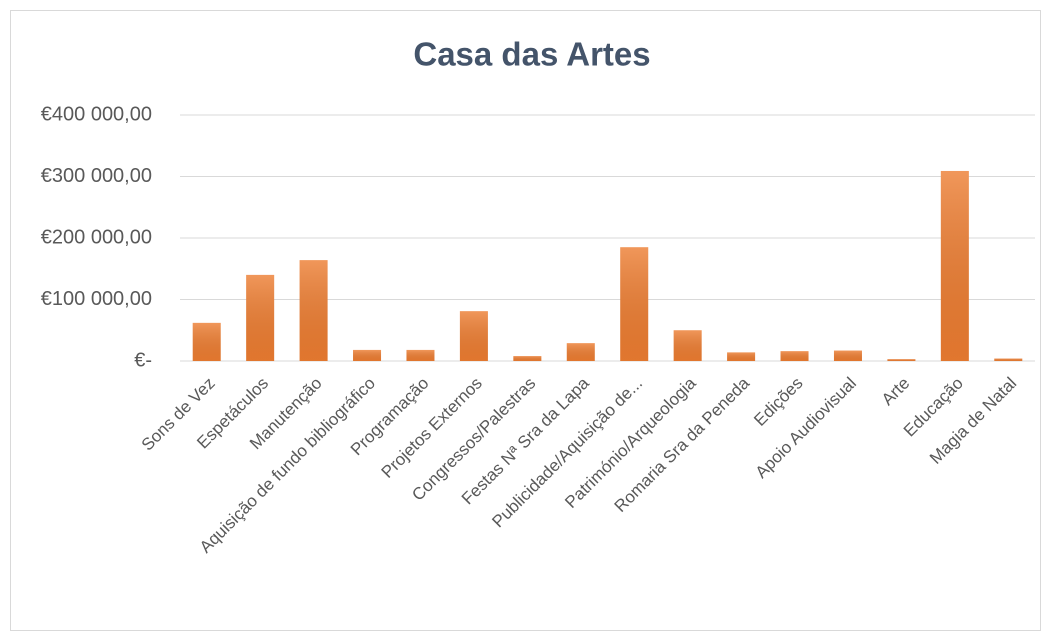 The image size is (1048, 634). I want to click on chart-title: Casa das Artes, so click(531, 54).